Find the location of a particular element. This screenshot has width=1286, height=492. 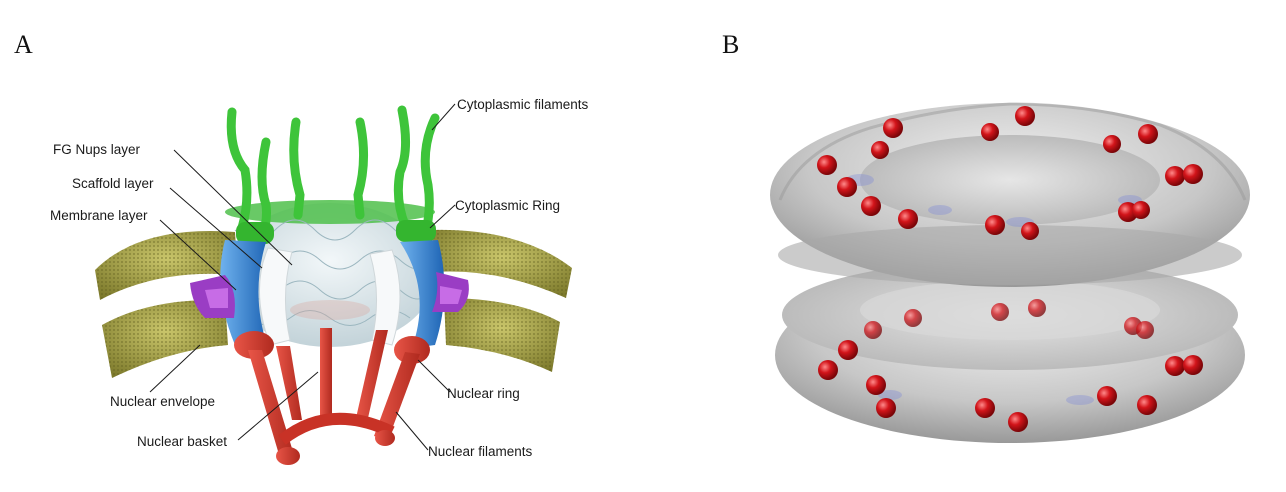

right-pore-wall is located at coordinates (419, 294).